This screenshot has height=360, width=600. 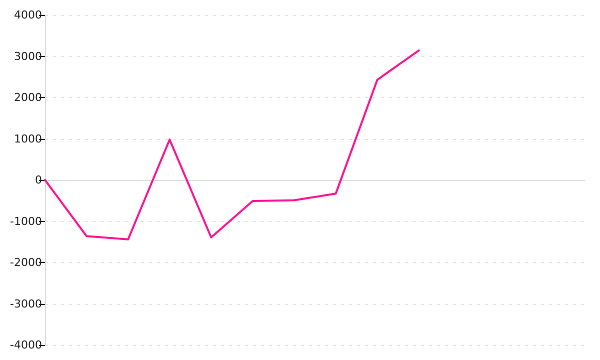 I want to click on y-tick-label: 0, so click(x=38, y=180).